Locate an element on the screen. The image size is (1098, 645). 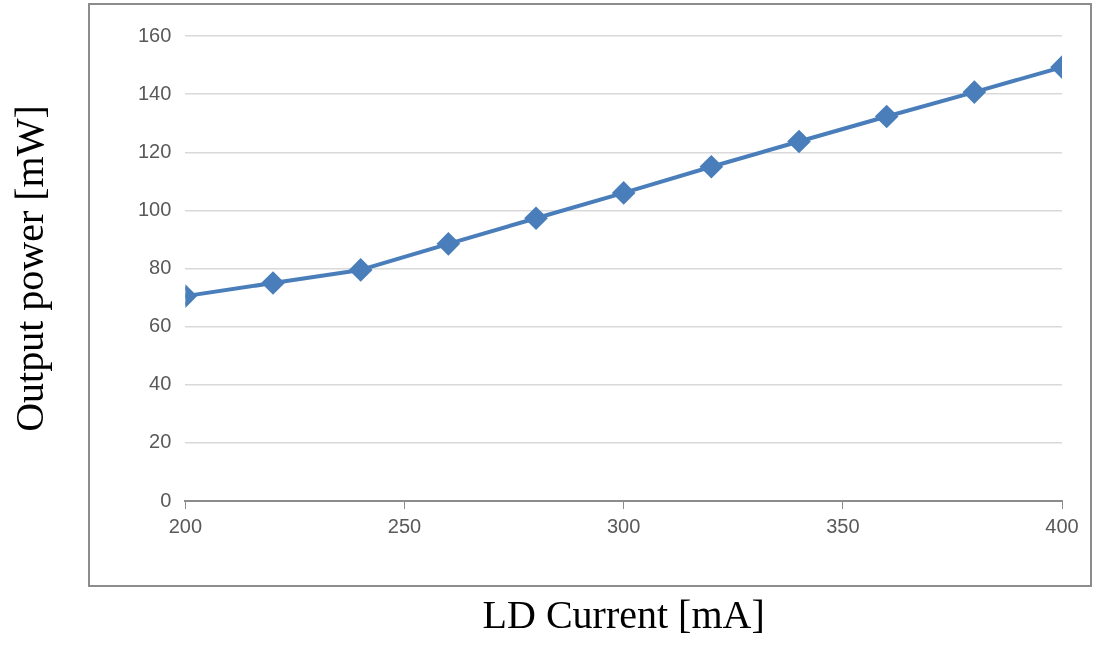
y-tick-label: 0 is located at coordinates (166, 499).